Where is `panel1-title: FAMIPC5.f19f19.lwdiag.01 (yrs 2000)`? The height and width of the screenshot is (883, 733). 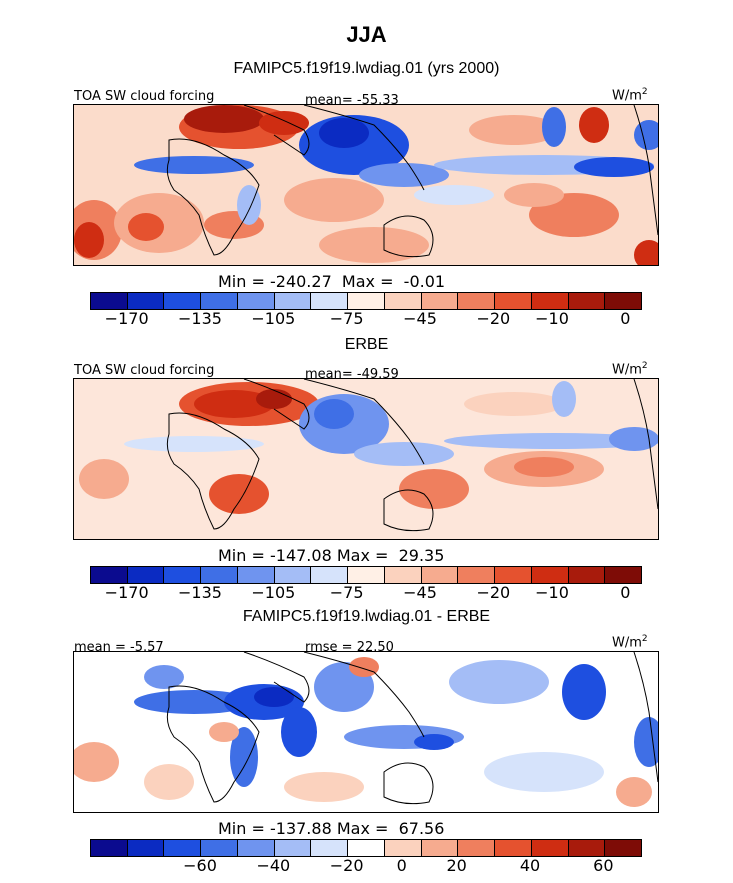
panel1-title: FAMIPC5.f19f19.lwdiag.01 (yrs 2000) is located at coordinates (366, 68).